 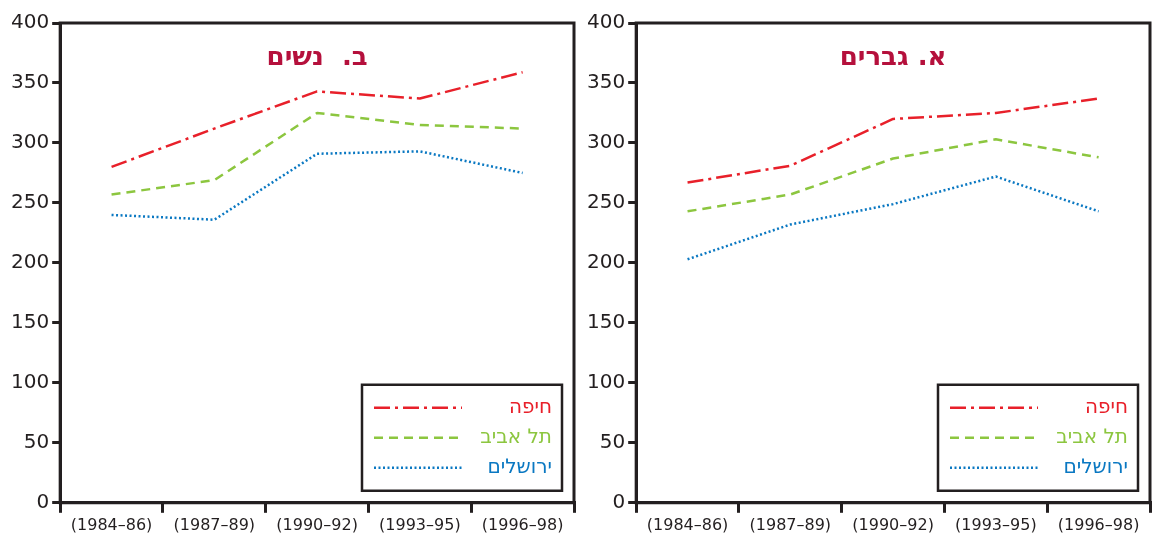 What do you see at coordinates (893, 55) in the screenshot?
I see `text: א. גברים` at bounding box center [893, 55].